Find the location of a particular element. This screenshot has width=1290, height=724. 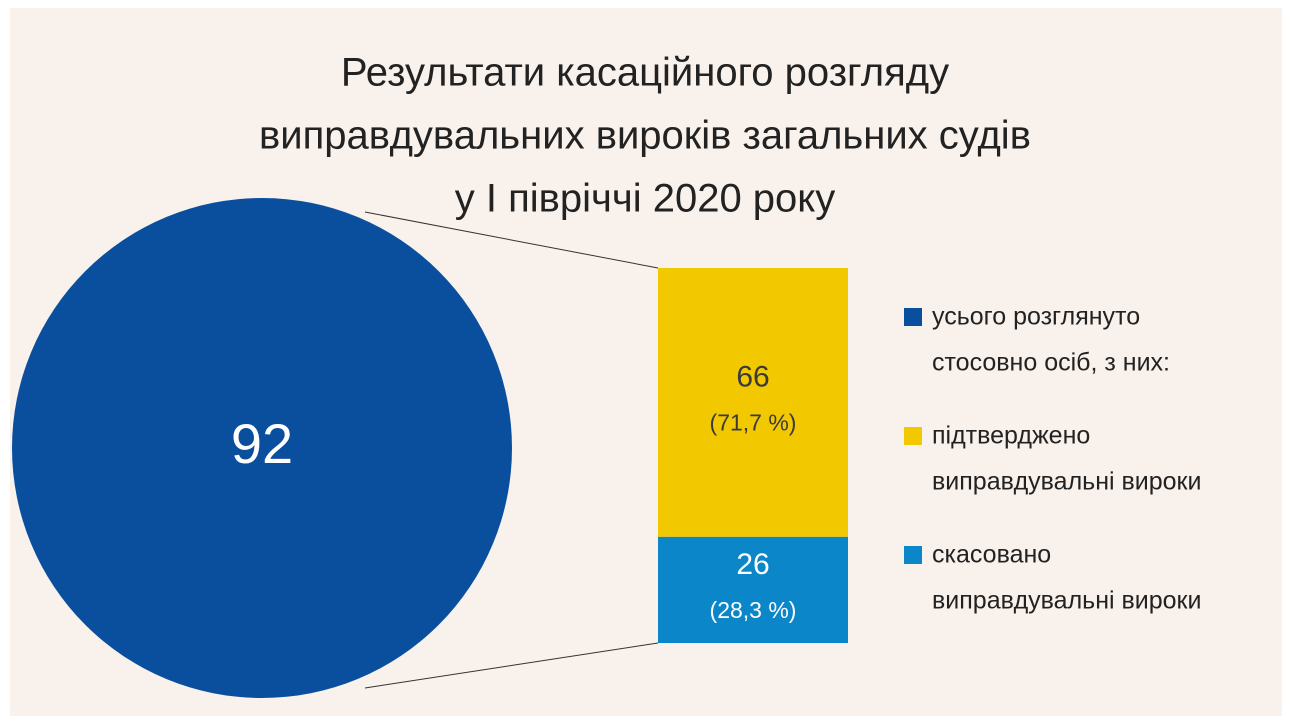

percent-label: (28,3 %) is located at coordinates (753, 610).